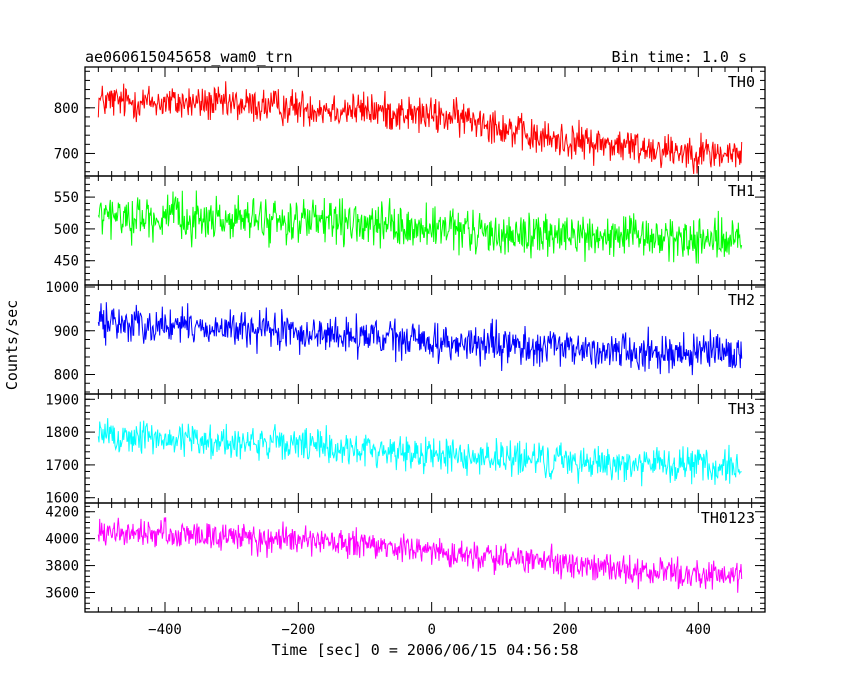  I want to click on panel-label: TH0, so click(741, 82).